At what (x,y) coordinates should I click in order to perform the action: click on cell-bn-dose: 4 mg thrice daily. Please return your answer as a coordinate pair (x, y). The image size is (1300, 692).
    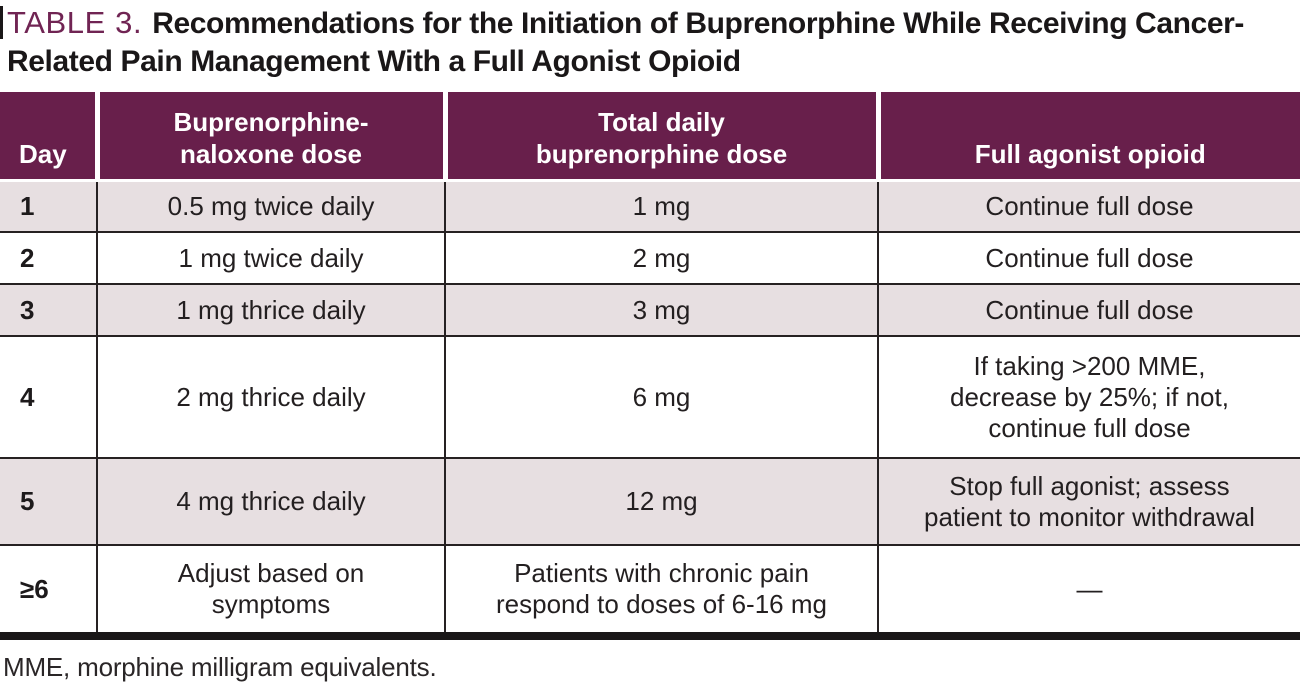
    Looking at the image, I should click on (270, 501).